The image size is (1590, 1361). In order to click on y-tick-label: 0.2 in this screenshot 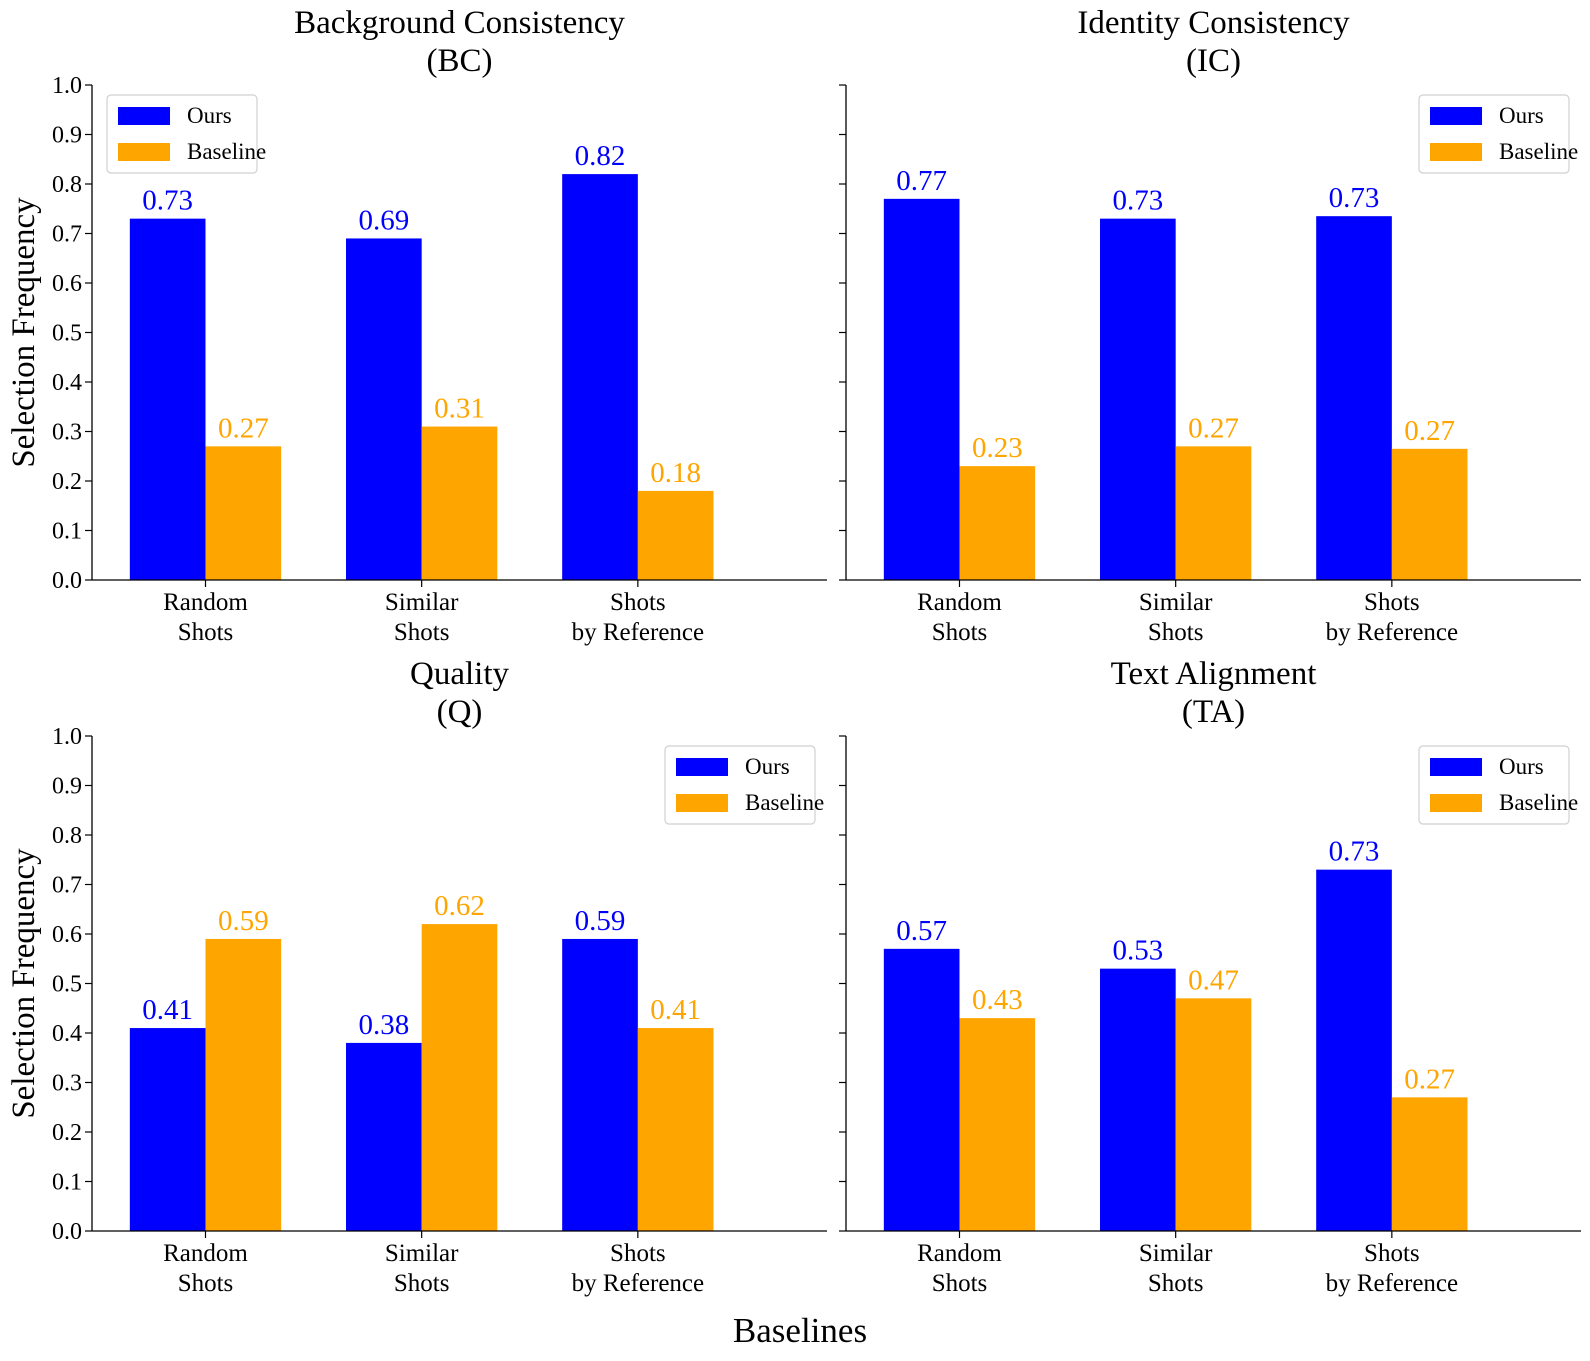, I will do `click(67, 1133)`.